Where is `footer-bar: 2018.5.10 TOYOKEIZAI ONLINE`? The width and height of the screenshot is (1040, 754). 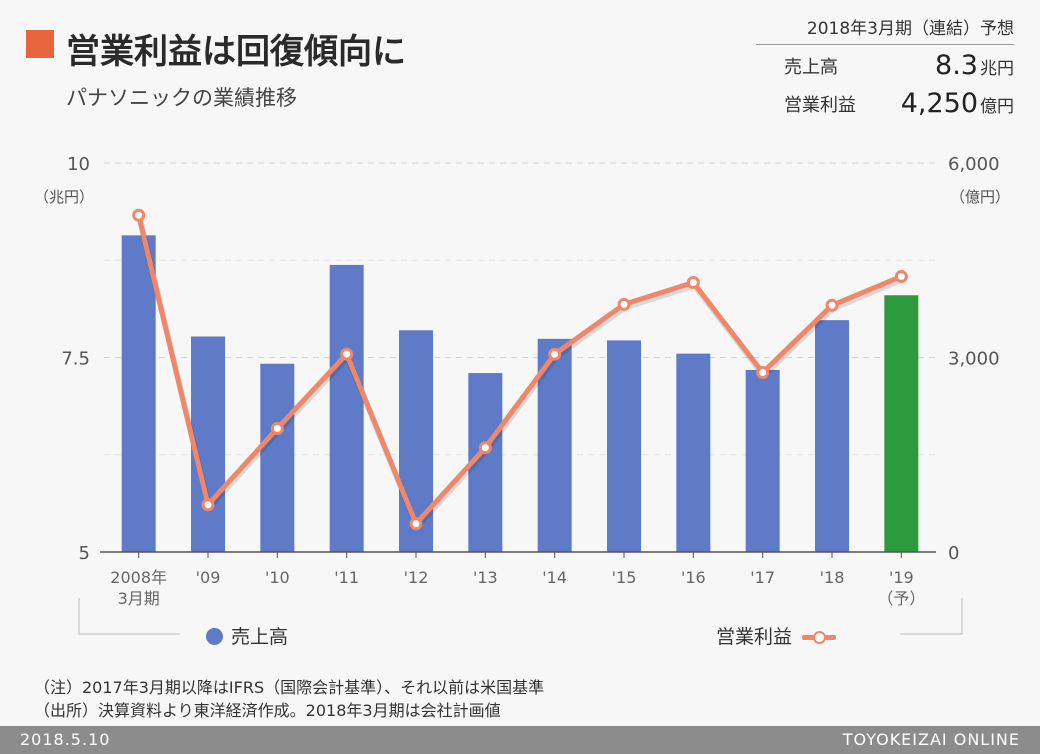
footer-bar: 2018.5.10 TOYOKEIZAI ONLINE is located at coordinates (520, 740).